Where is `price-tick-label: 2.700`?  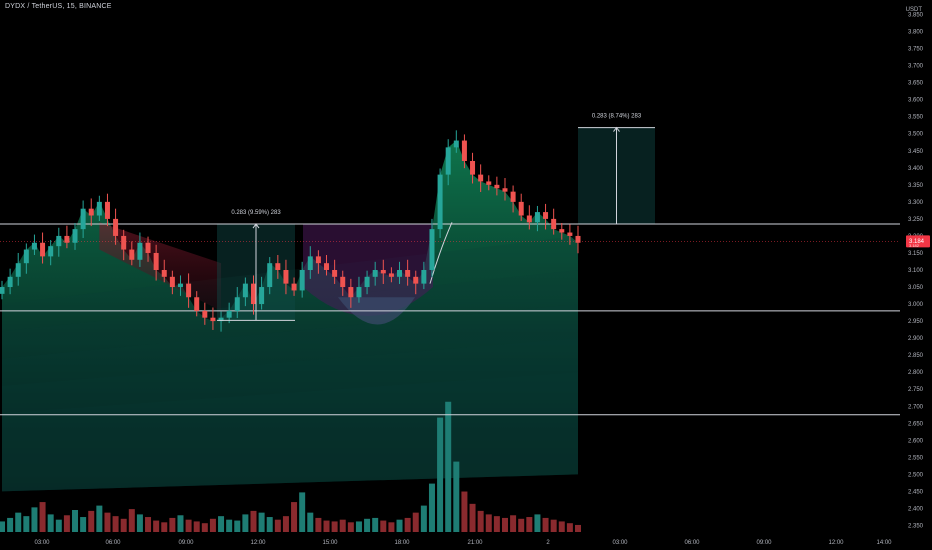
price-tick-label: 2.700 is located at coordinates (916, 407).